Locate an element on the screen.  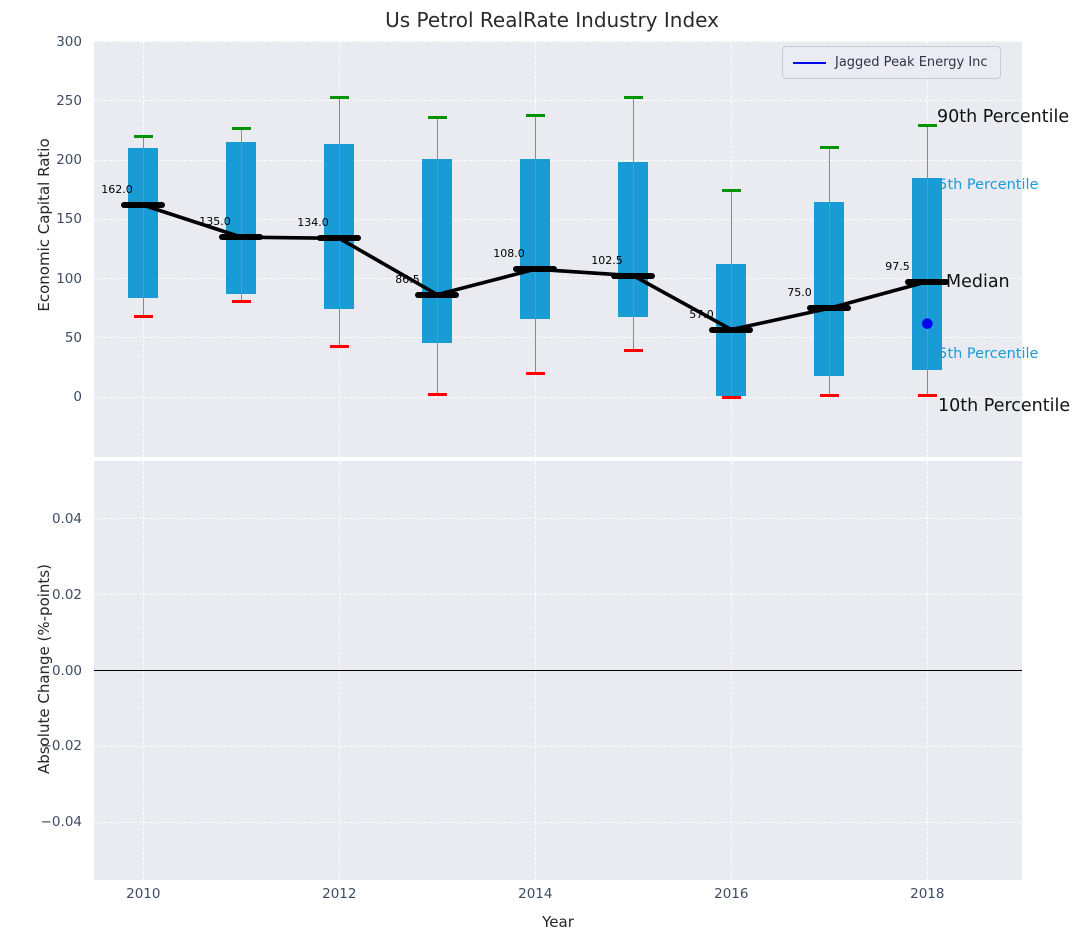
median-trend-line-layer is located at coordinates (537, 267).